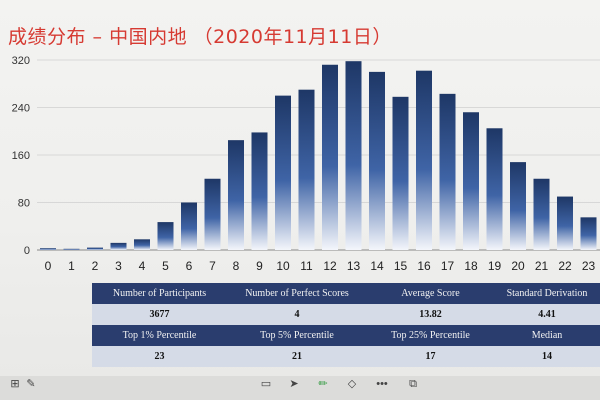 This screenshot has width=600, height=400. Describe the element at coordinates (189, 266) in the screenshot. I see `x-tick-label: 6` at that location.